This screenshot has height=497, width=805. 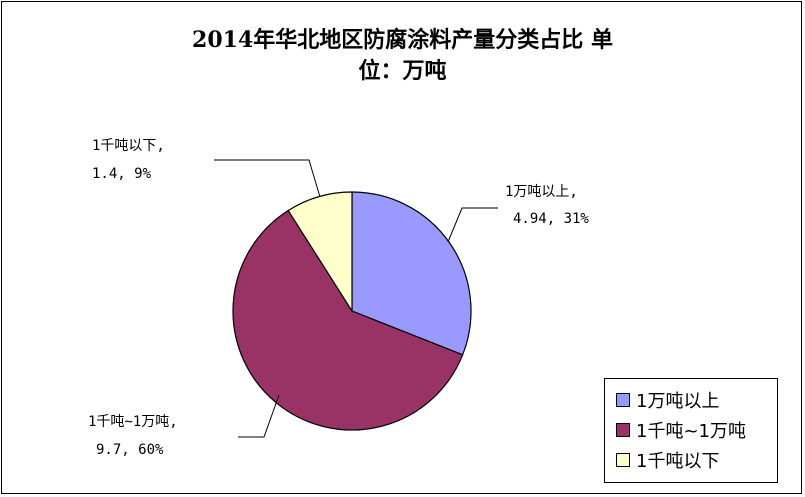 What do you see at coordinates (678, 461) in the screenshot?
I see `legend-label-3: 1千吨以下` at bounding box center [678, 461].